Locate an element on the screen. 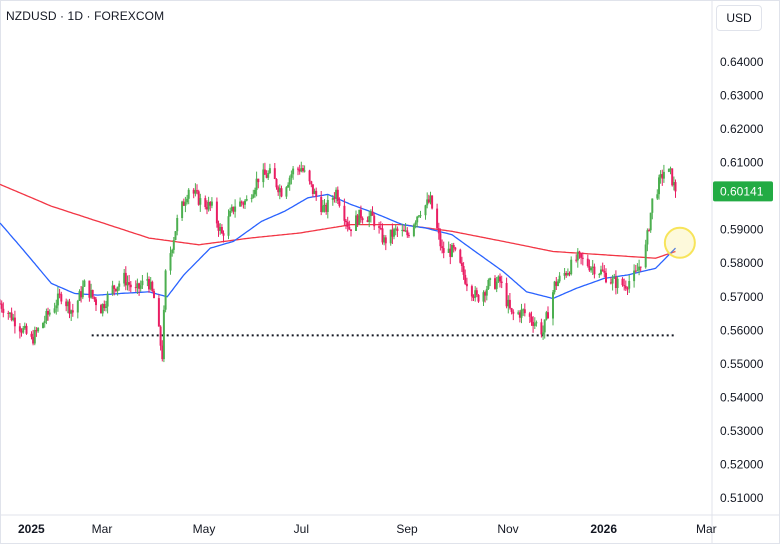  y-tick-label: 0.62000 is located at coordinates (742, 129).